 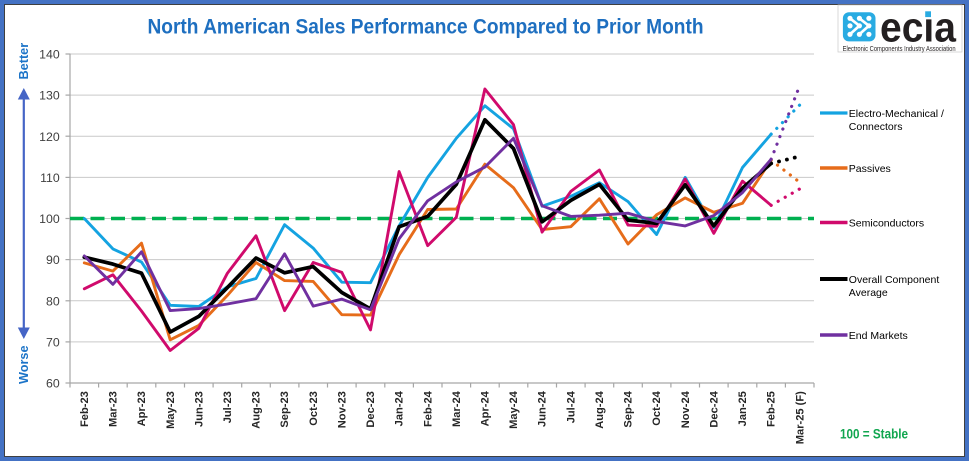 What do you see at coordinates (543, 408) in the screenshot?
I see `svg-text: Jun-24` at bounding box center [543, 408].